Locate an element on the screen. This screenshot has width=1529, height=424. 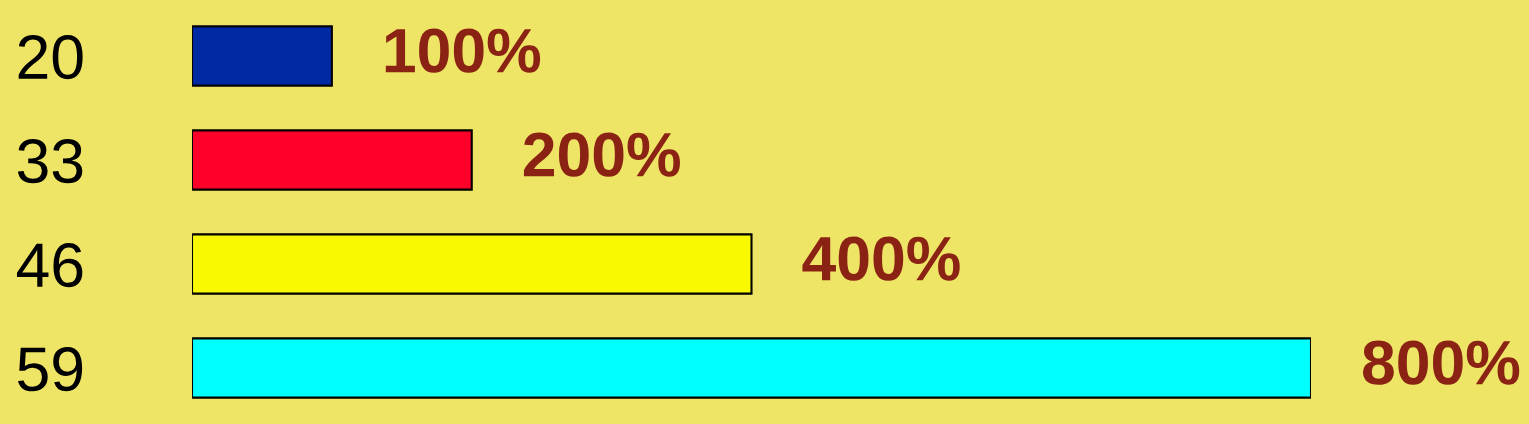
y-tick-label: 20 is located at coordinates (50, 57).